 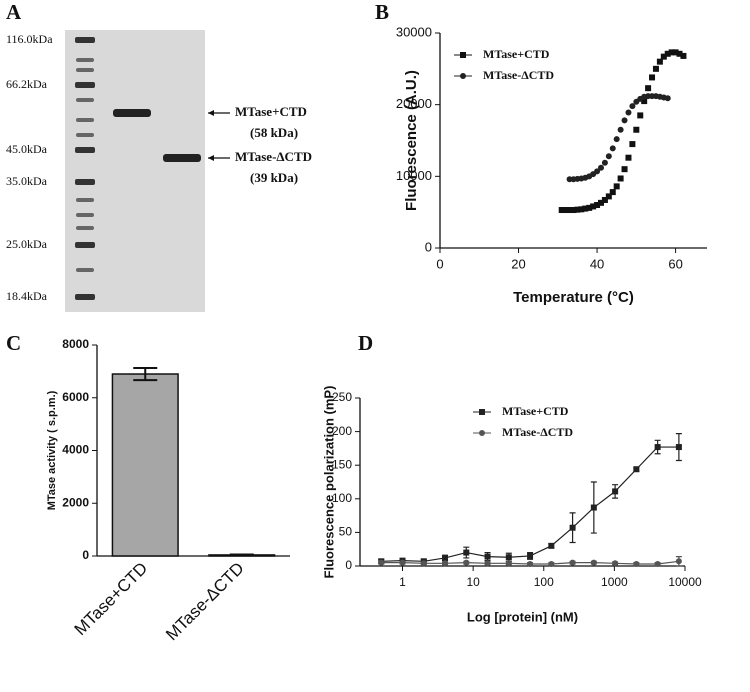 What do you see at coordinates (411, 140) in the screenshot?
I see `y-axis-title: Fluorescence (A.U.)` at bounding box center [411, 140].